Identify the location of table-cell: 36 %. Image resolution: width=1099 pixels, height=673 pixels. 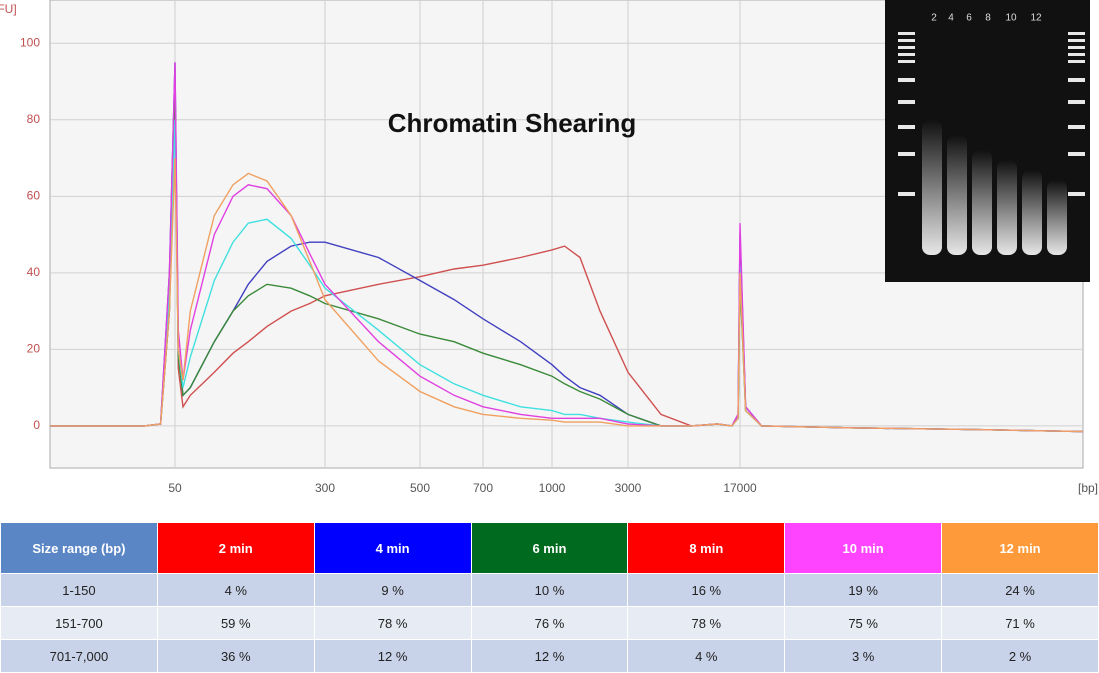
(235, 656).